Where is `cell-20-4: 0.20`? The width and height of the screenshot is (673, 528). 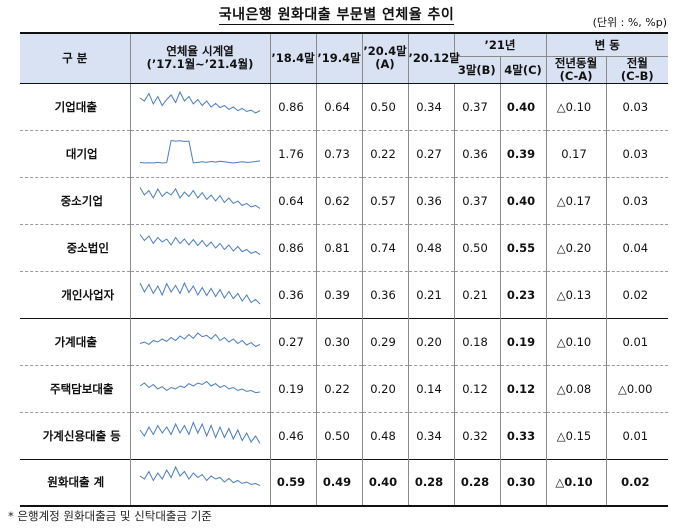
cell-20-4: 0.20 is located at coordinates (384, 388).